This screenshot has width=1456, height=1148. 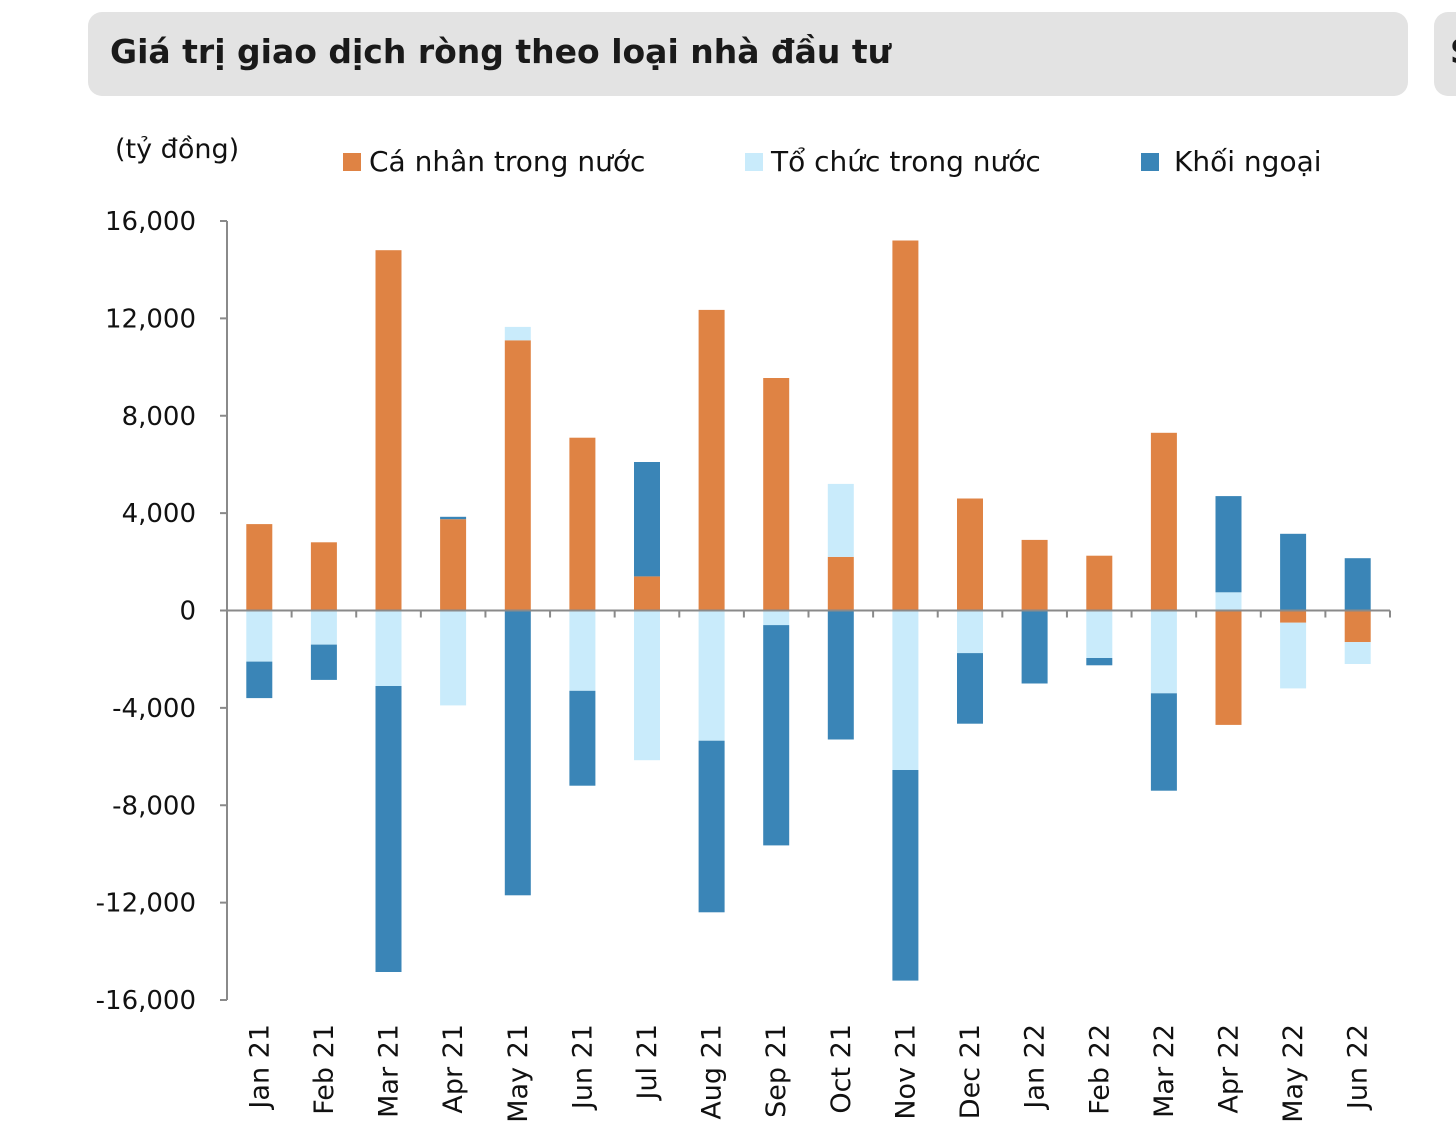 What do you see at coordinates (905, 161) in the screenshot?
I see `legend-label-to-chuc: Tổ chức trong nước` at bounding box center [905, 161].